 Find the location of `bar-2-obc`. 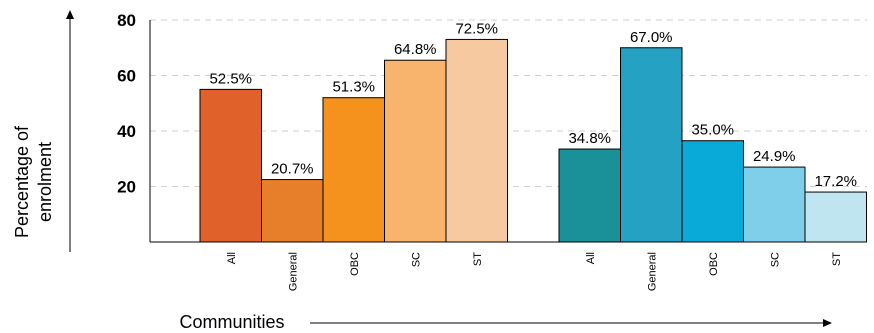

bar-2-obc is located at coordinates (712, 191).